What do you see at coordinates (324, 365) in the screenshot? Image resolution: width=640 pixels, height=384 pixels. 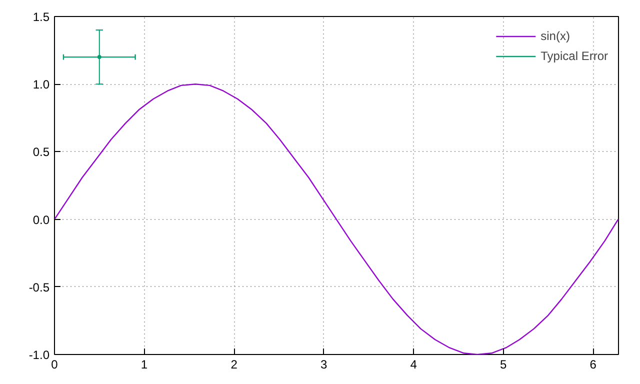 I see `x-tick-label: 3` at bounding box center [324, 365].